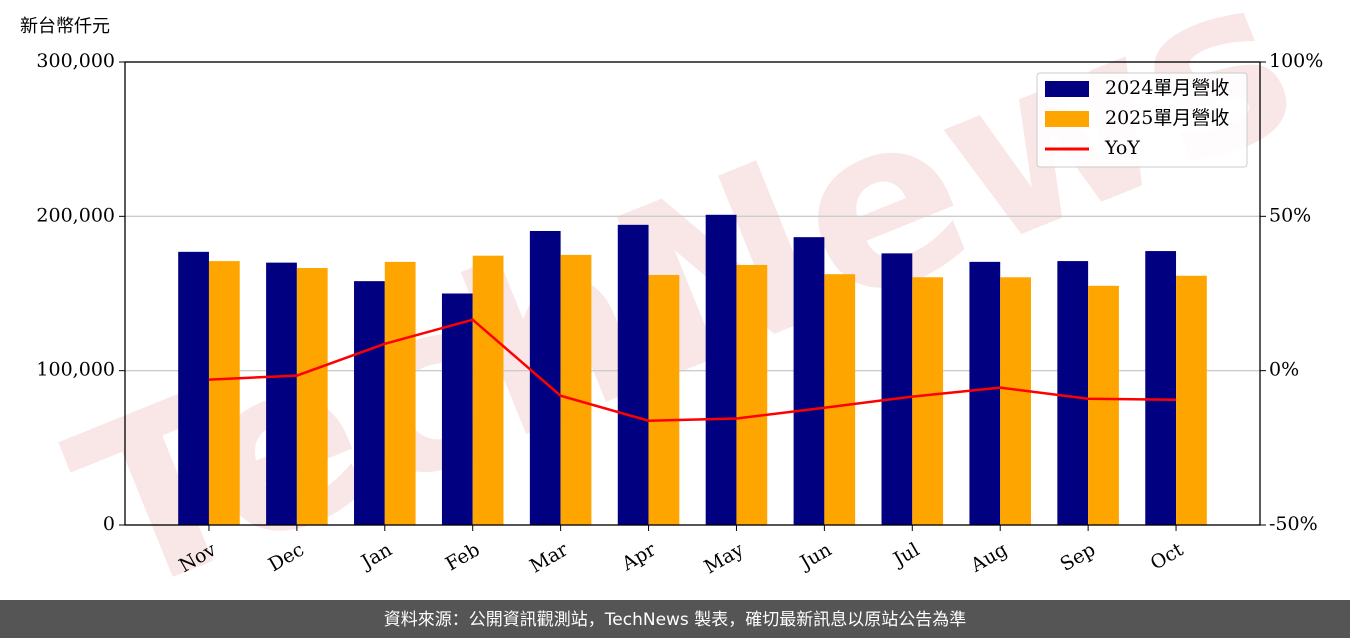 The height and width of the screenshot is (638, 1350). I want to click on y-tick-label: 100,000, so click(75, 370).